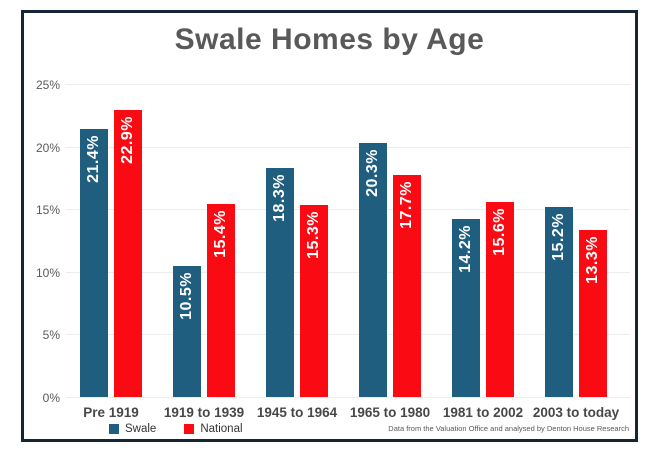 The width and height of the screenshot is (660, 461). I want to click on bar-national: 15.4%, so click(221, 300).